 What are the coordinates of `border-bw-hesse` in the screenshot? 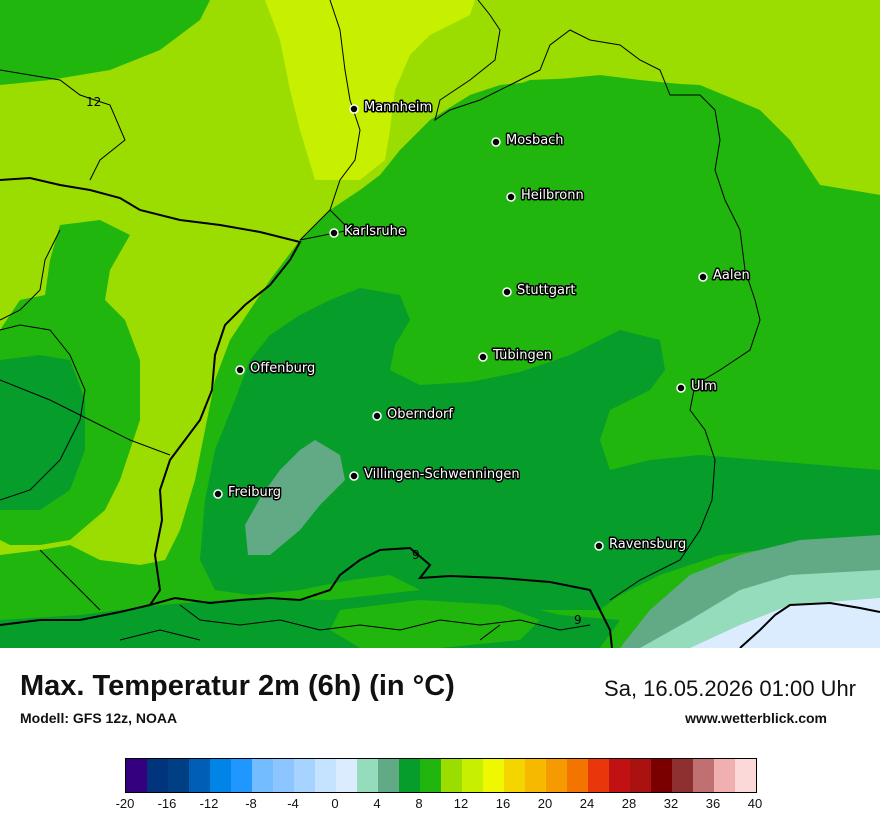 It's located at (330, 120).